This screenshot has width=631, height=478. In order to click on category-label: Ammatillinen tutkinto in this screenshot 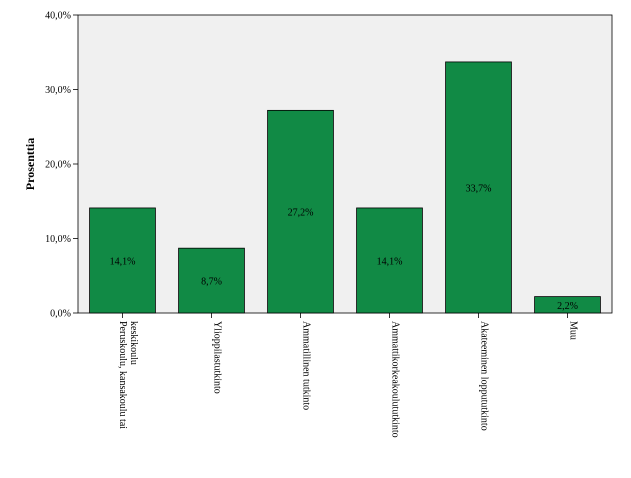, I will do `click(306, 365)`.